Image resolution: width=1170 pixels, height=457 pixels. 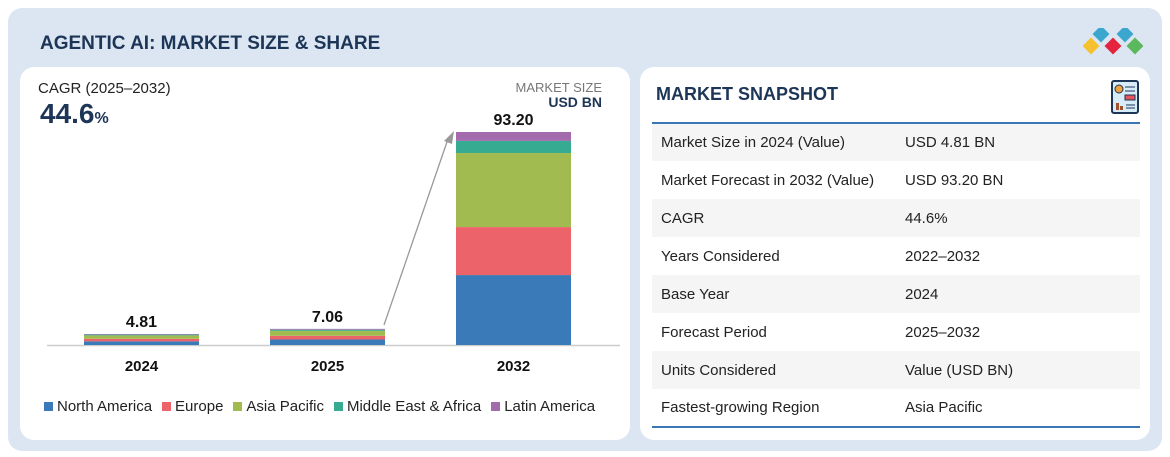 I want to click on cagr-label: CAGR (2025–2032), so click(x=104, y=88).